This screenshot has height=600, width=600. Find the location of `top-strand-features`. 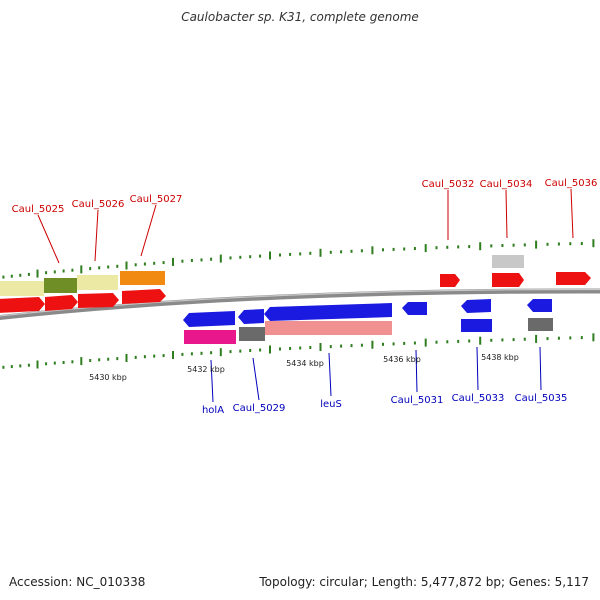

top-strand-features is located at coordinates (295, 284).